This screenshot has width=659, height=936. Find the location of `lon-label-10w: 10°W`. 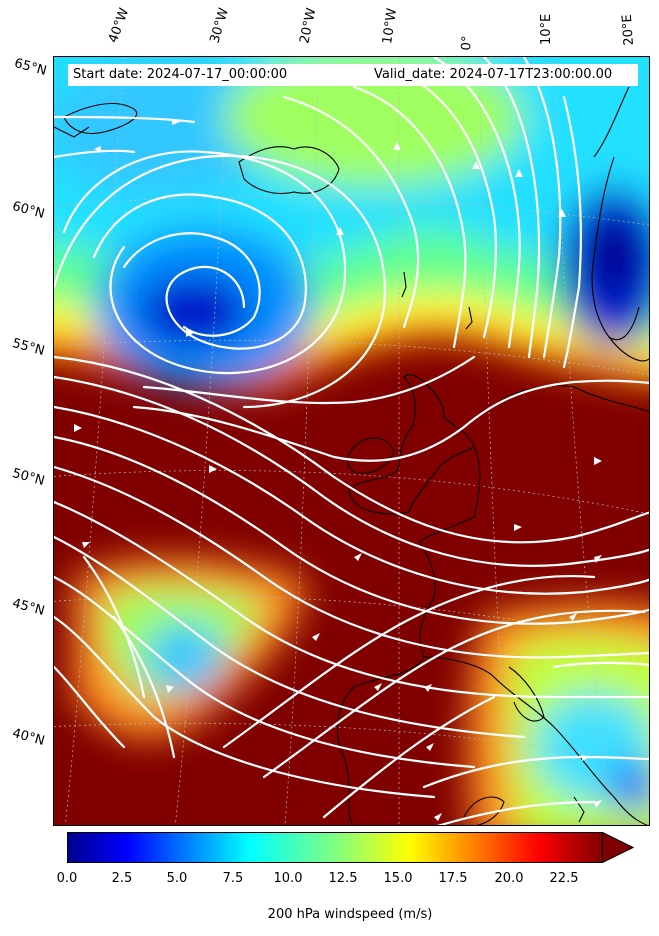

lon-label-10w: 10°W is located at coordinates (390, 26).